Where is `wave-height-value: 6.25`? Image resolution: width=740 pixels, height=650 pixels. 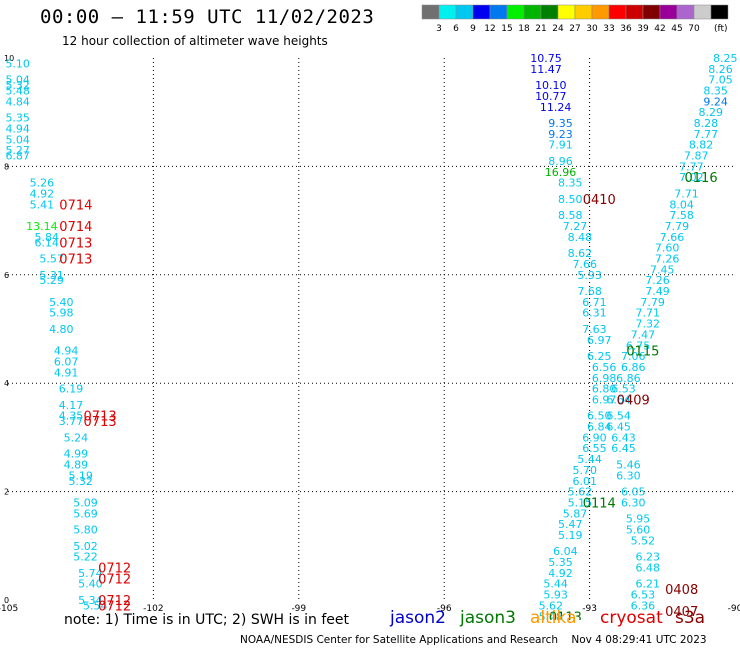 wave-height-value: 6.25 is located at coordinates (599, 356).